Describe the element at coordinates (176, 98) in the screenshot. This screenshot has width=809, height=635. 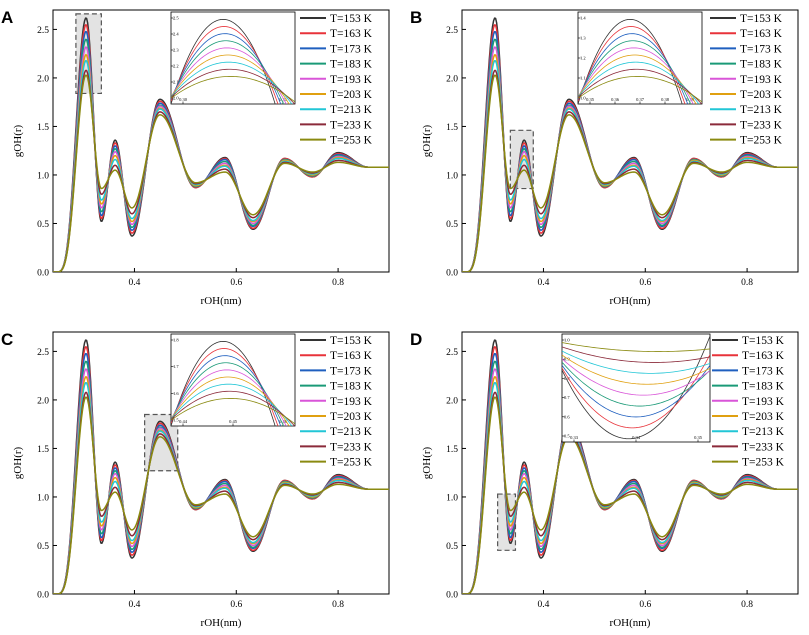
I see `inset-y-tick-label: 2.0` at that location.